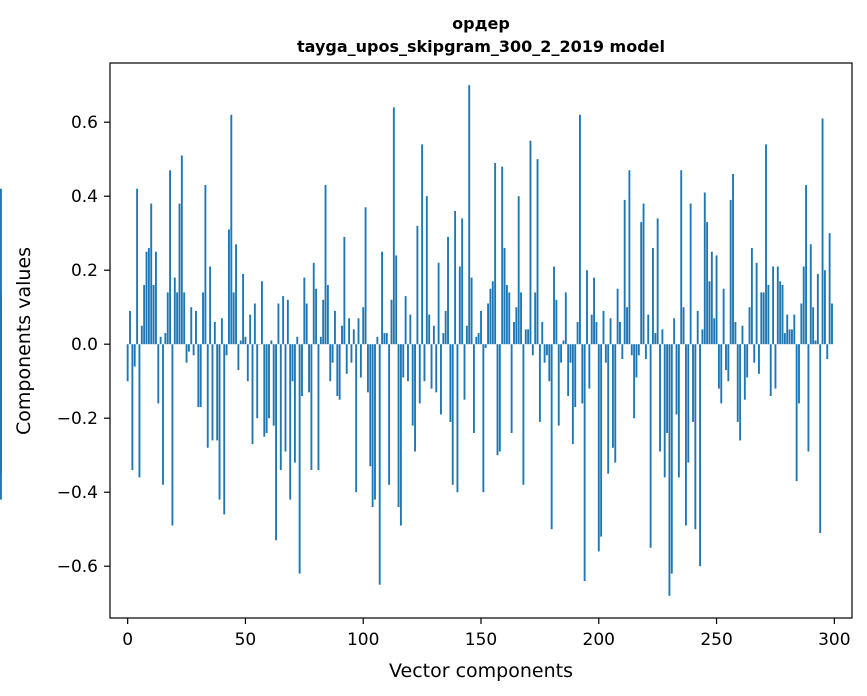 This screenshot has height=696, width=867. I want to click on x-tick-label: 200, so click(599, 640).